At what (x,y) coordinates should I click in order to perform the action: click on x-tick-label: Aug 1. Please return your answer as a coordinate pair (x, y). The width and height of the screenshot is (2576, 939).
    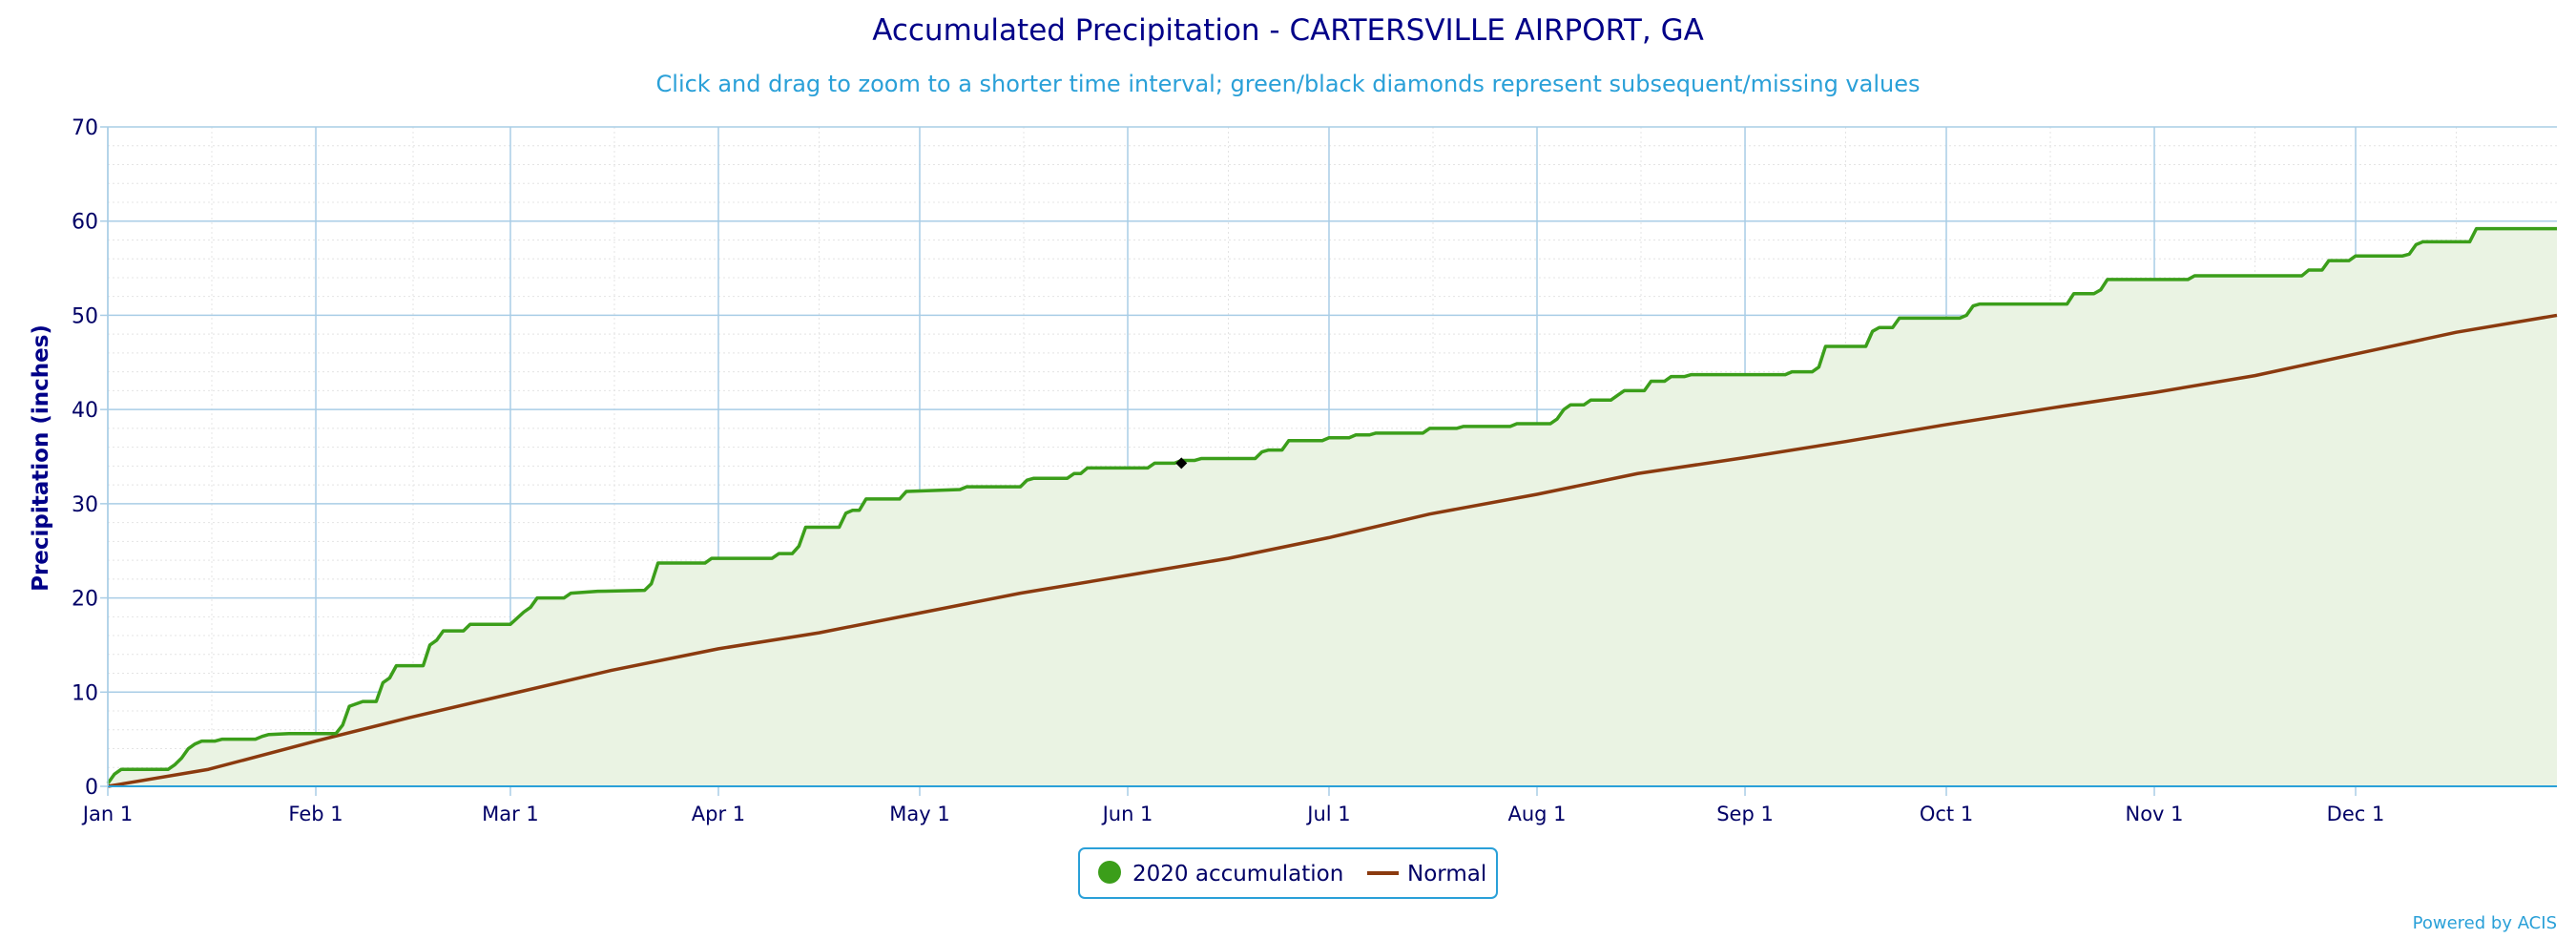
    Looking at the image, I should click on (1536, 814).